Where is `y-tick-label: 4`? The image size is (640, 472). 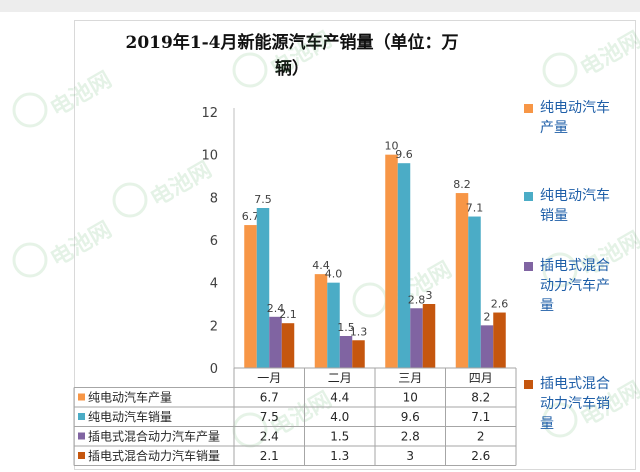 y-tick-label: 4 is located at coordinates (214, 284).